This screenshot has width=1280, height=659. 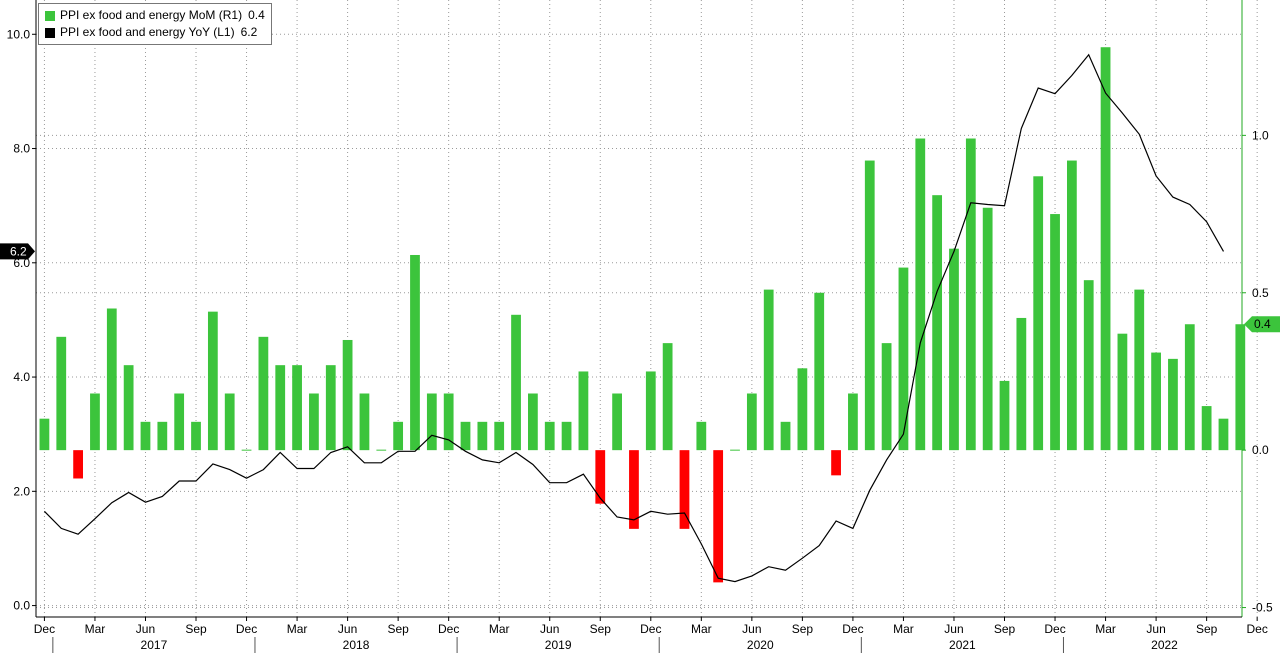 I want to click on left-tick-label: 2.0, so click(x=21, y=491).